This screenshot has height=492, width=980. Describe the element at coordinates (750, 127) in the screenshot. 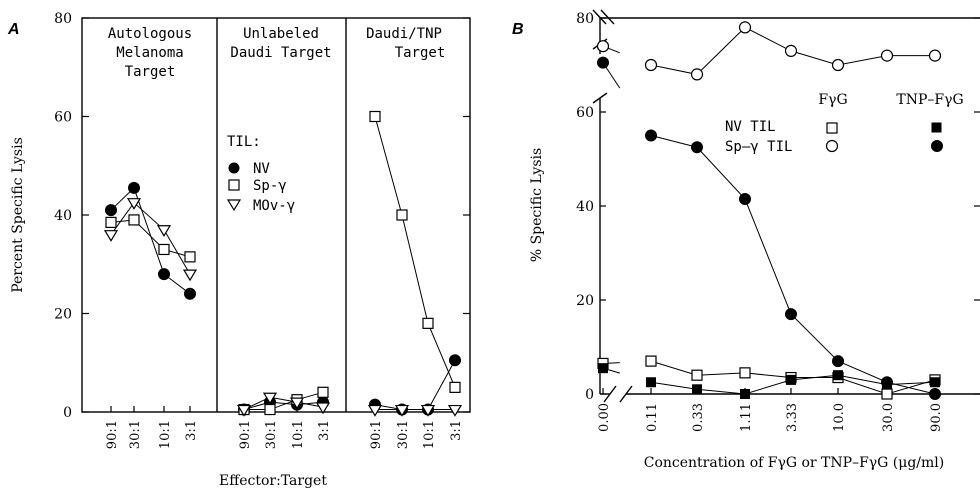

I see `legend-row-nv-til: NV TIL` at that location.